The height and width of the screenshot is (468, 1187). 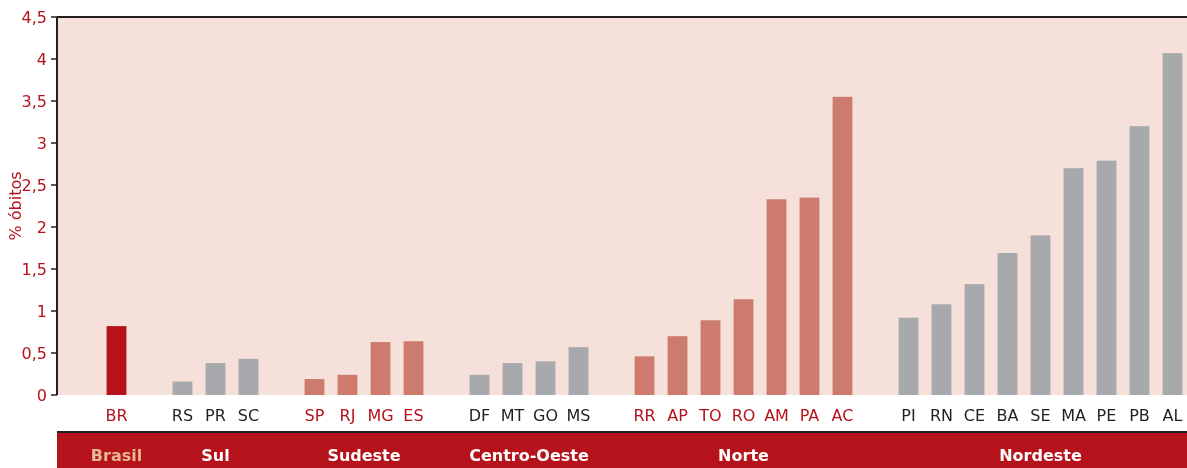 I want to click on x-tick-label: MT, so click(x=512, y=415).